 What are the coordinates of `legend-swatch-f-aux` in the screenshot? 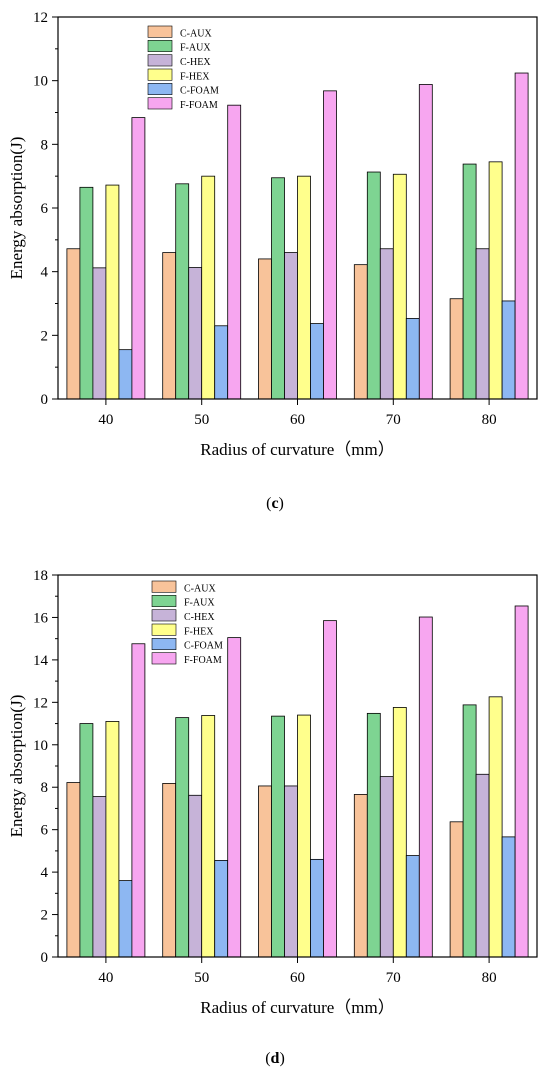 It's located at (160, 46).